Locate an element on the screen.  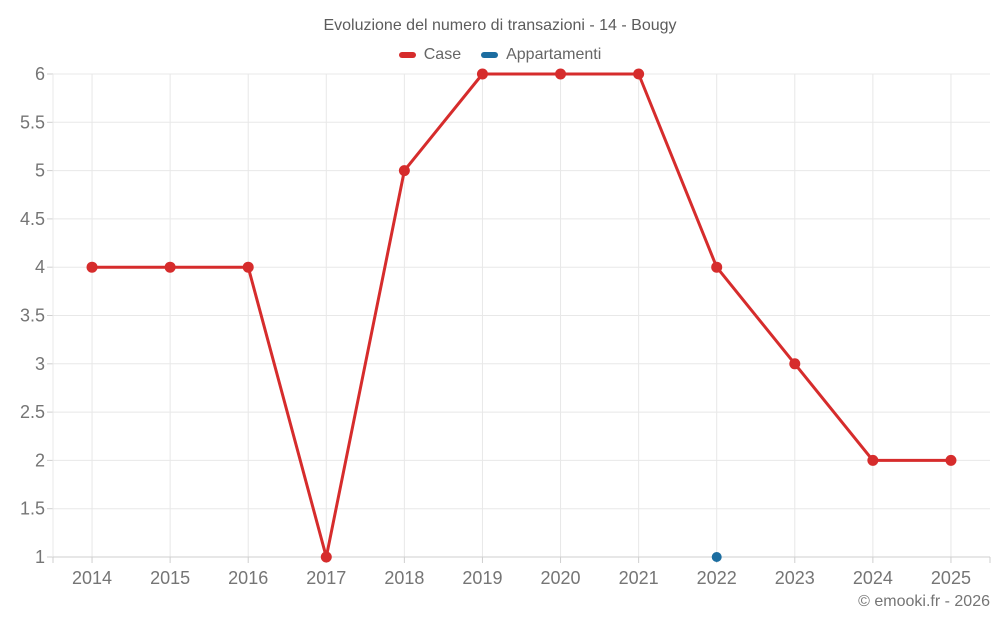
y-axis-label: 1 is located at coordinates (40, 557).